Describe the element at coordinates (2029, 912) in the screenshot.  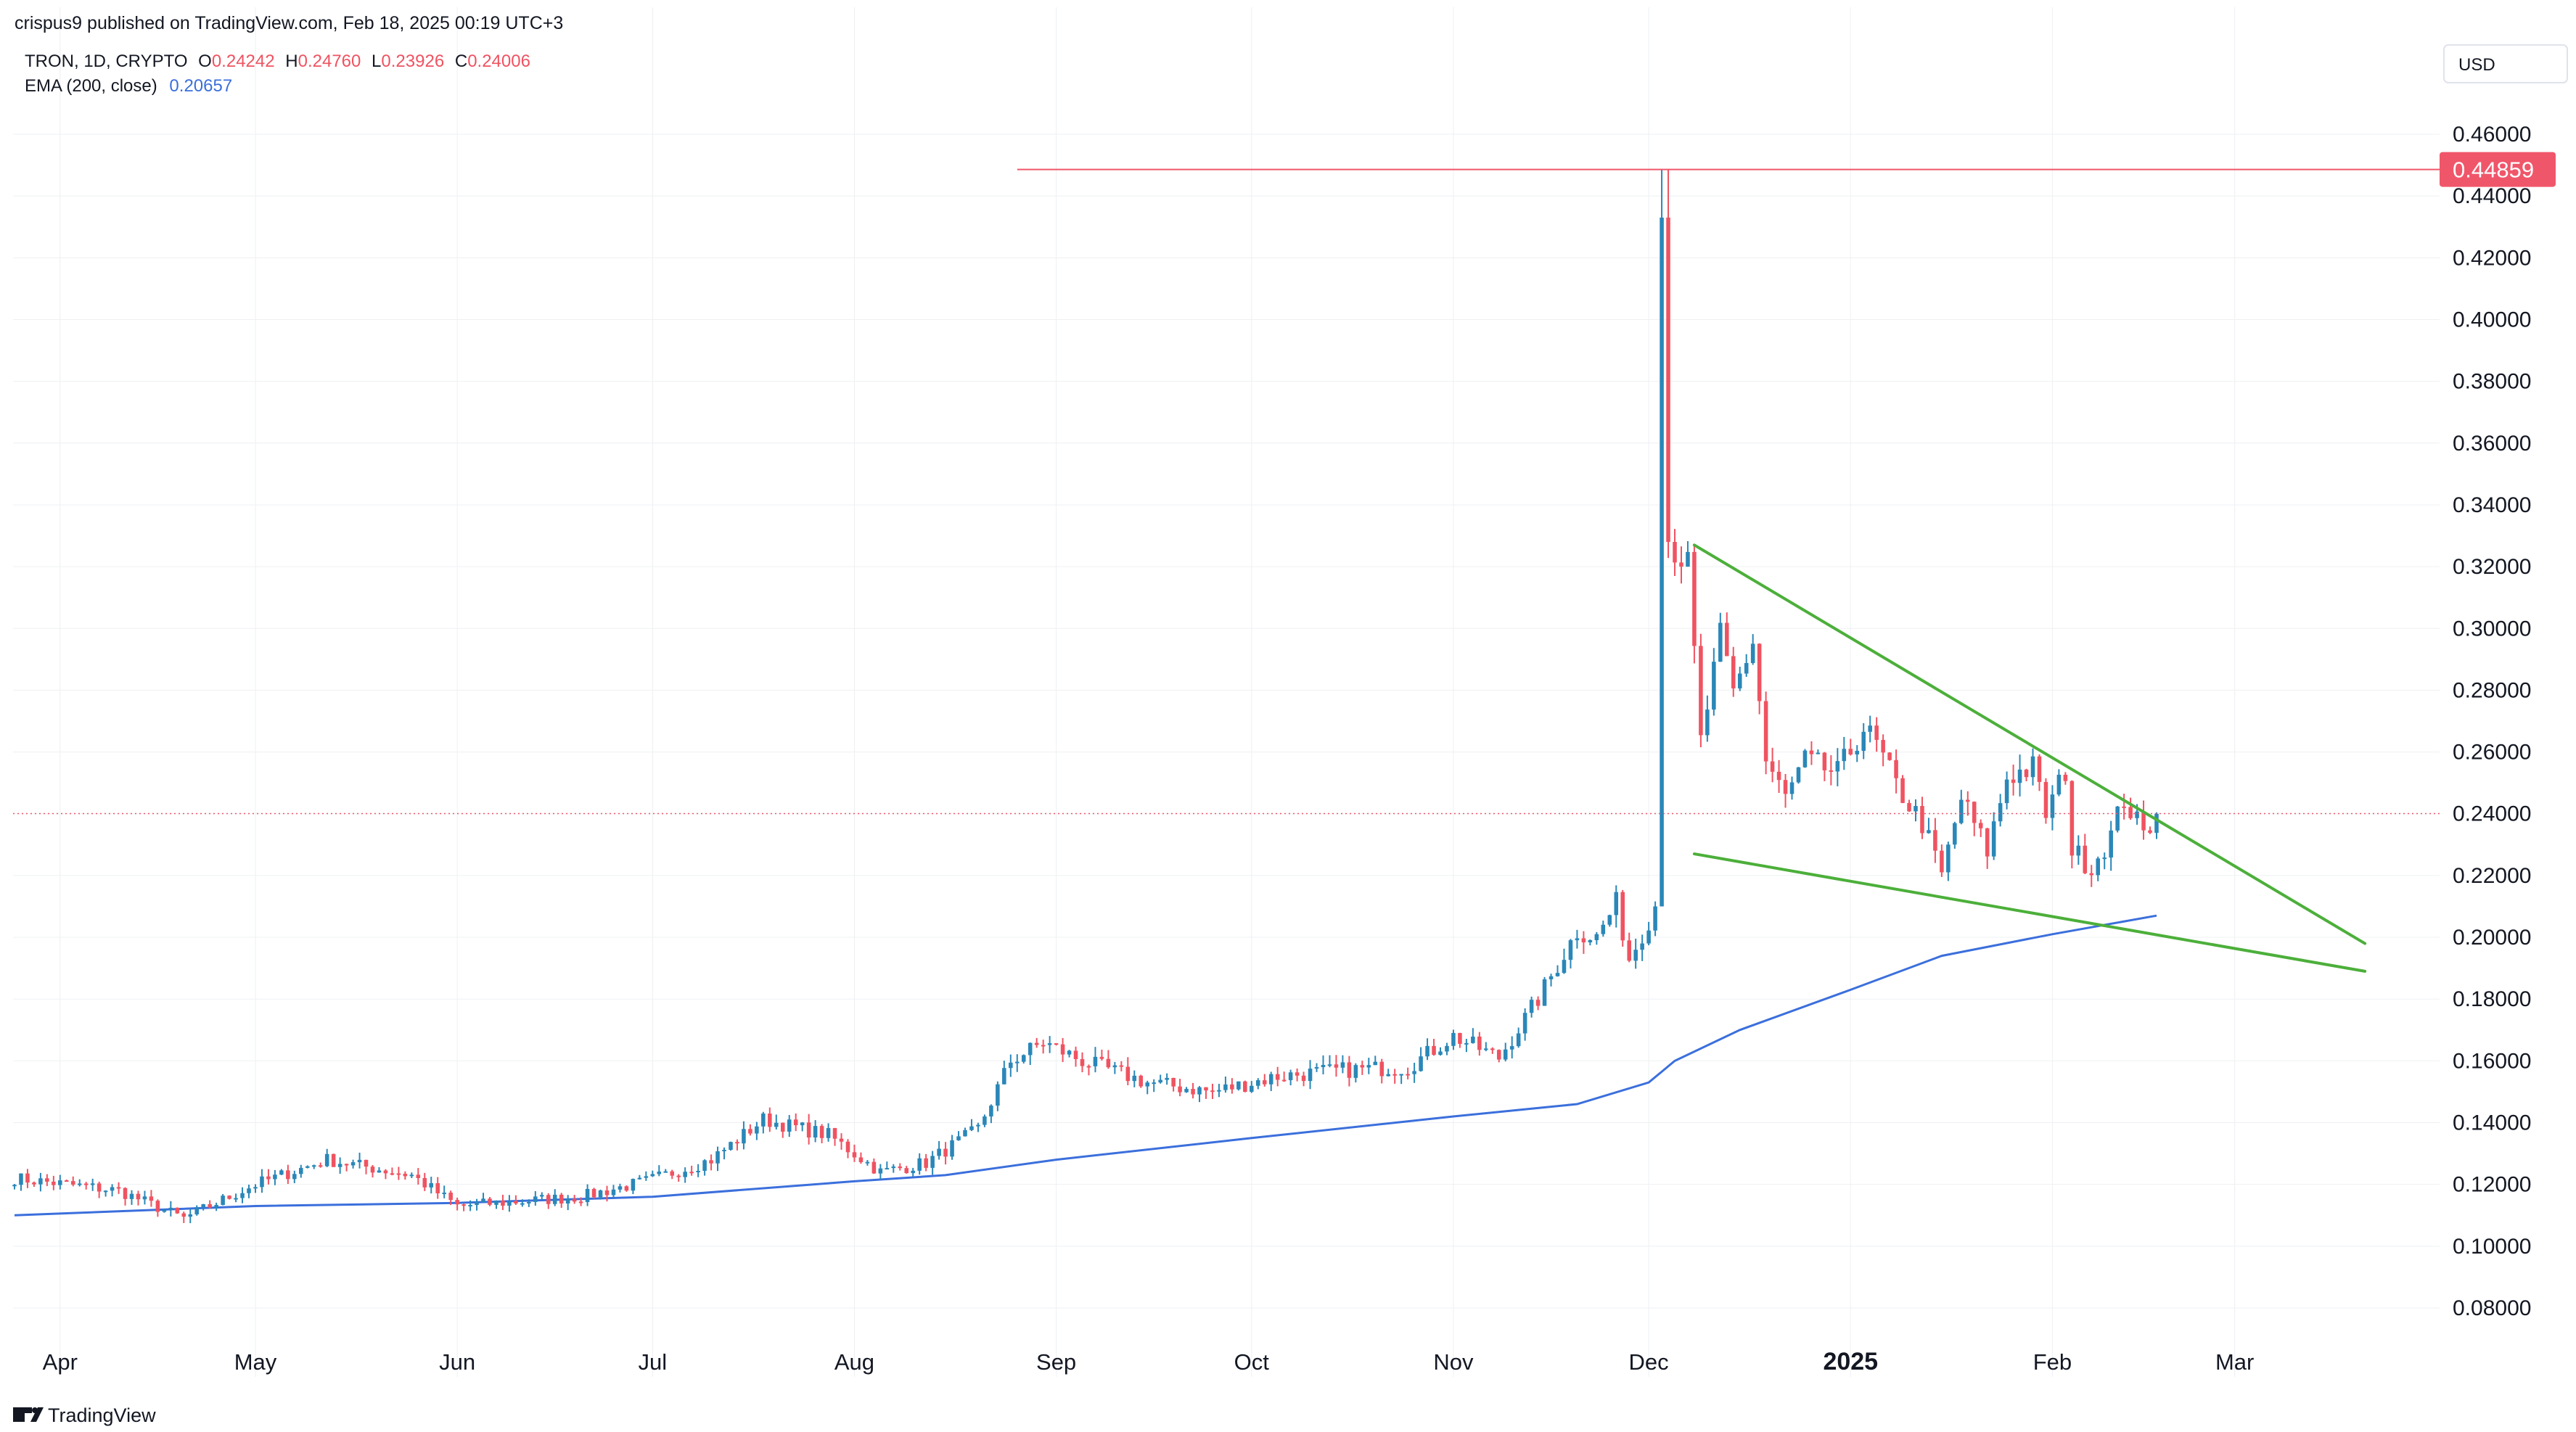
I see `trendline-lower` at that location.